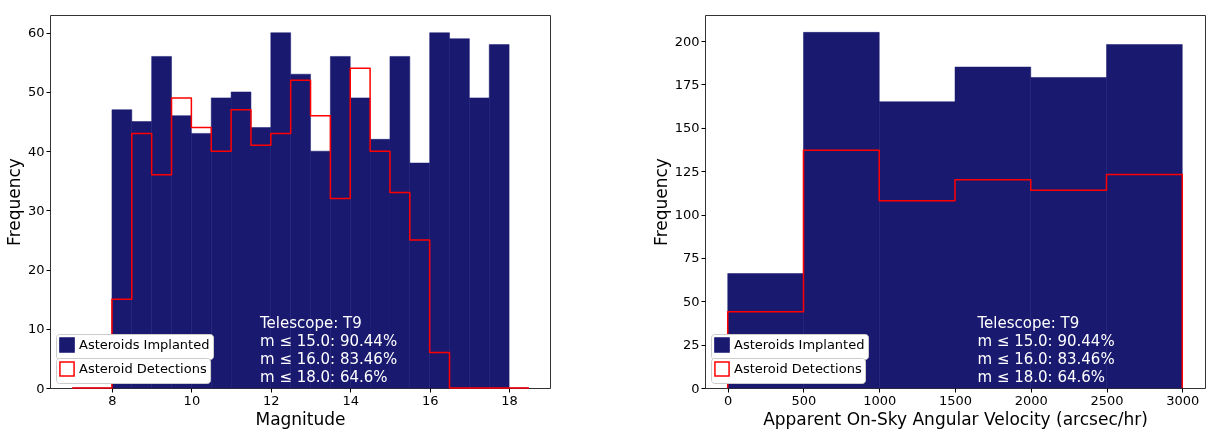 This screenshot has width=1222, height=437. I want to click on y-tick-label: 200, so click(687, 41).